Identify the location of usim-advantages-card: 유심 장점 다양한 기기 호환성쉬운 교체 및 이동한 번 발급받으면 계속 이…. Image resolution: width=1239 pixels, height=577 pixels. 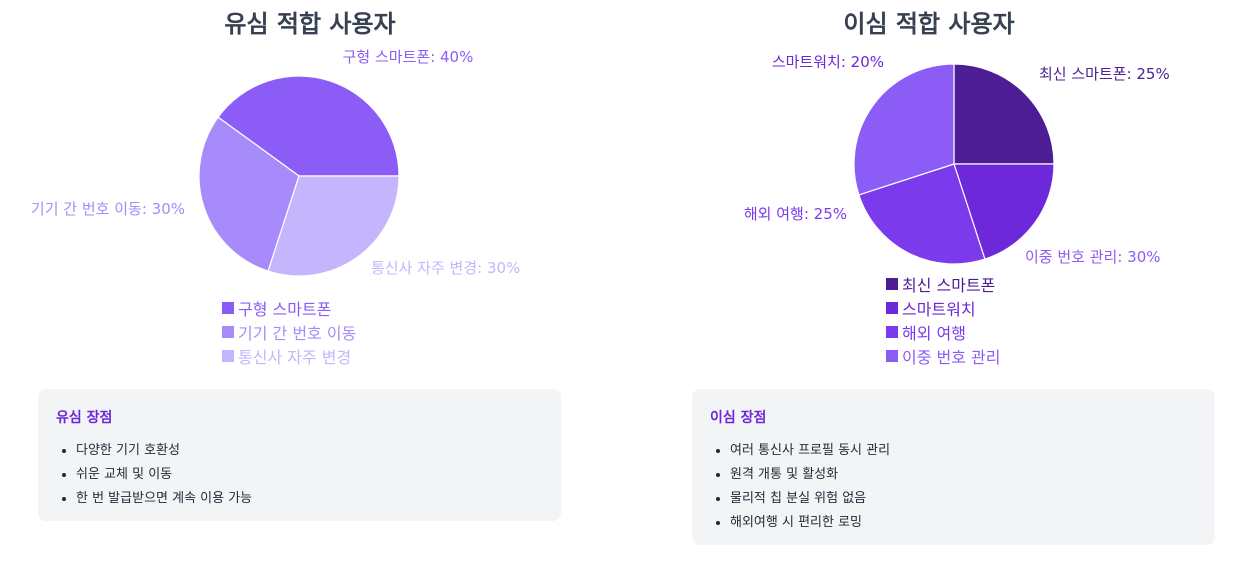
(299, 455).